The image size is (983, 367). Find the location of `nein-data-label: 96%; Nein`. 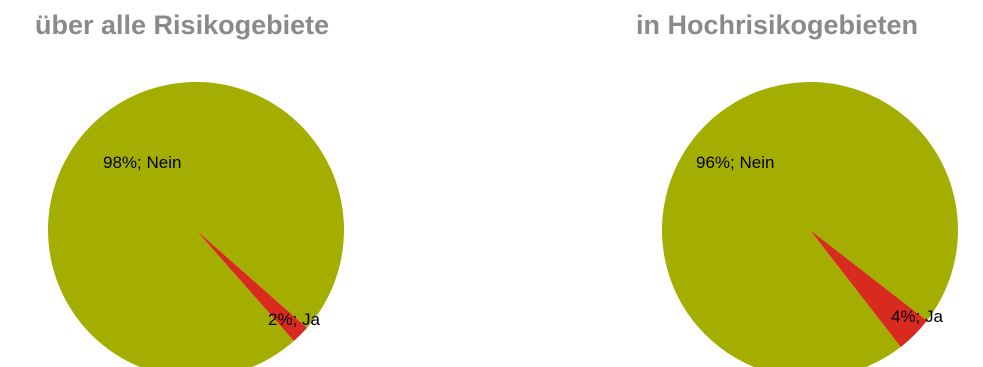

nein-data-label: 96%; Nein is located at coordinates (735, 162).